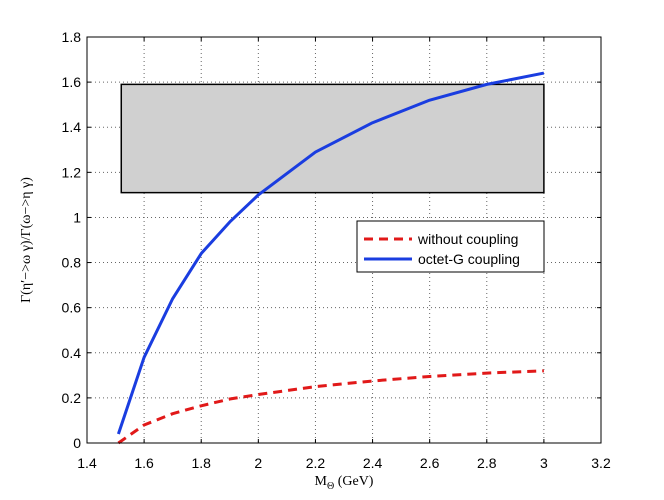 Image resolution: width=664 pixels, height=500 pixels. I want to click on y-tick-label-6: 1.2, so click(72, 172).